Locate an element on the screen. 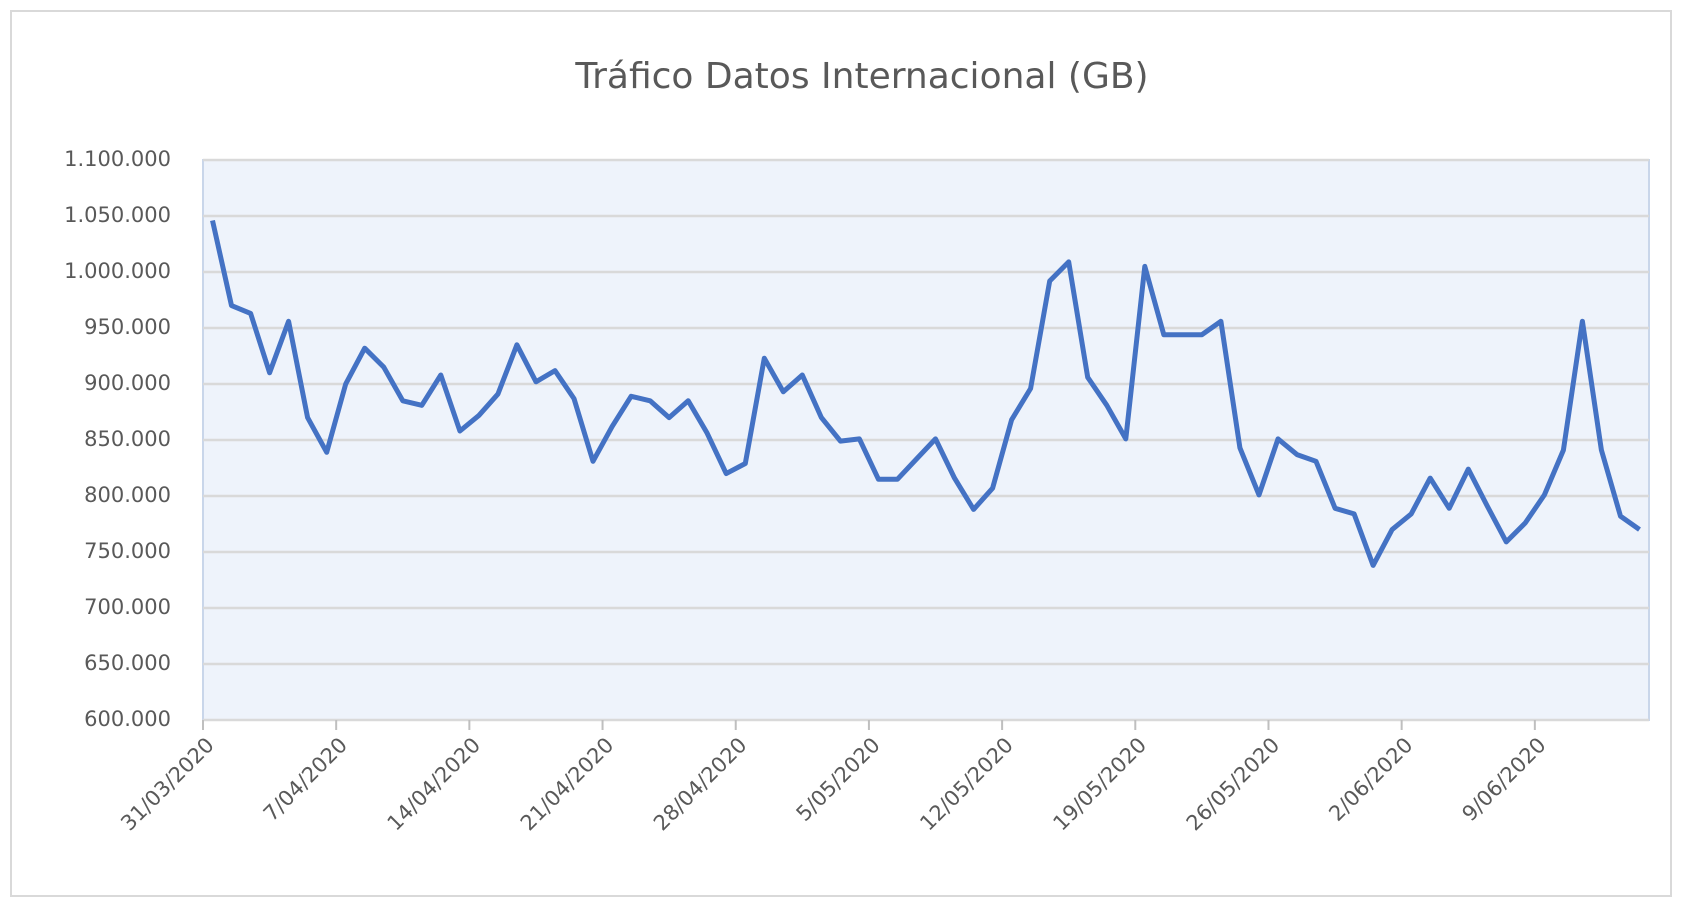 The width and height of the screenshot is (1681, 902). y-tick-label: 1.100.000 is located at coordinates (117, 159).